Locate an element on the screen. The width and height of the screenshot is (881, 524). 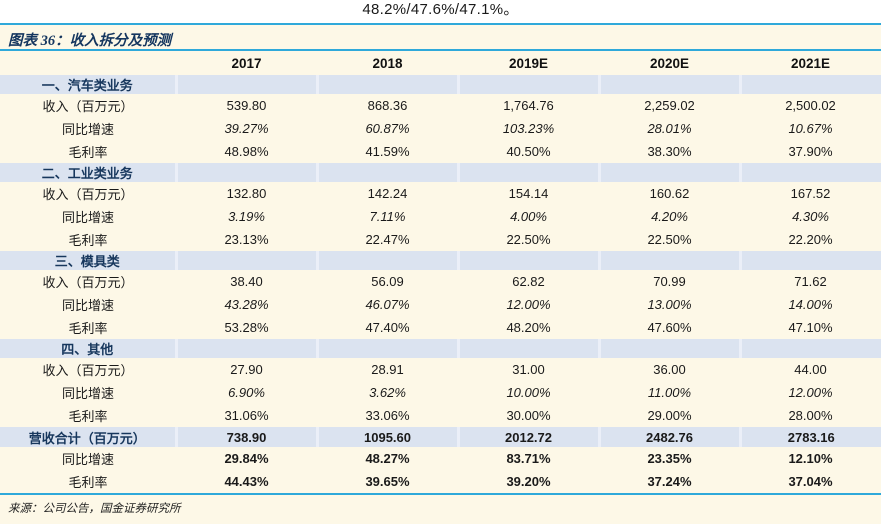
section-title: 三、模具类 is located at coordinates (88, 260).